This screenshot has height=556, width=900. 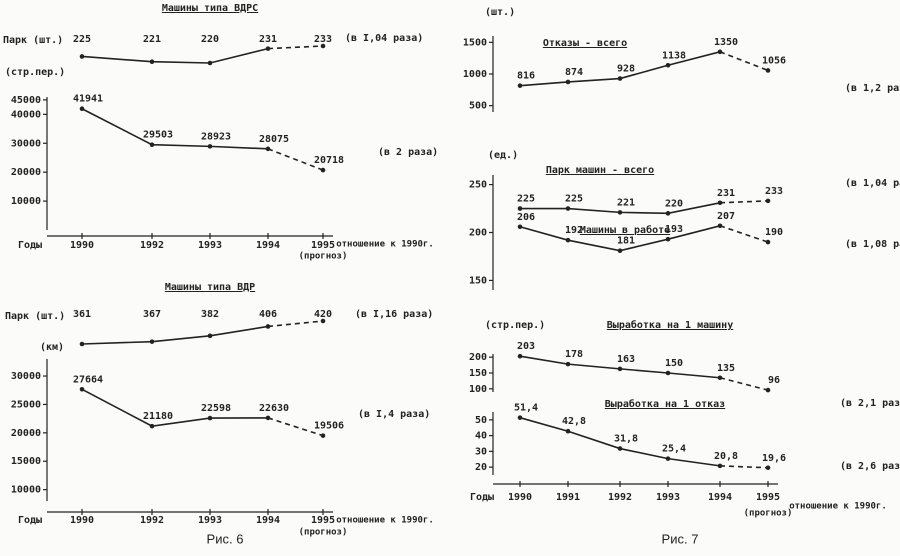 What do you see at coordinates (726, 456) in the screenshot?
I see `value-label: 20,8` at bounding box center [726, 456].